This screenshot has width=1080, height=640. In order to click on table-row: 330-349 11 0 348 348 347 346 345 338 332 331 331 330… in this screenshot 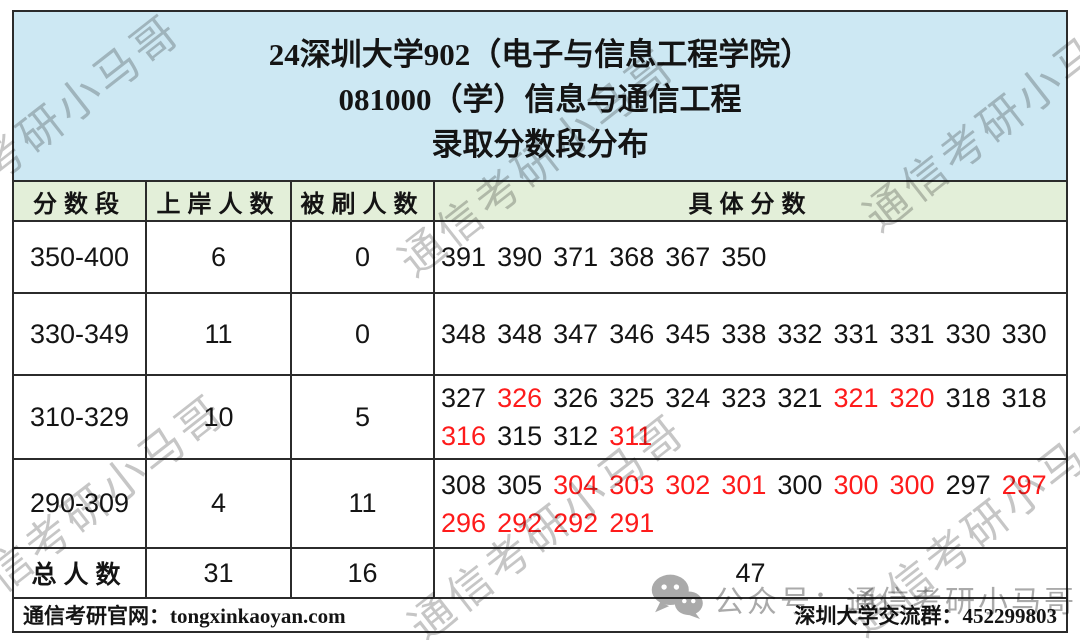, I will do `click(540, 335)`.